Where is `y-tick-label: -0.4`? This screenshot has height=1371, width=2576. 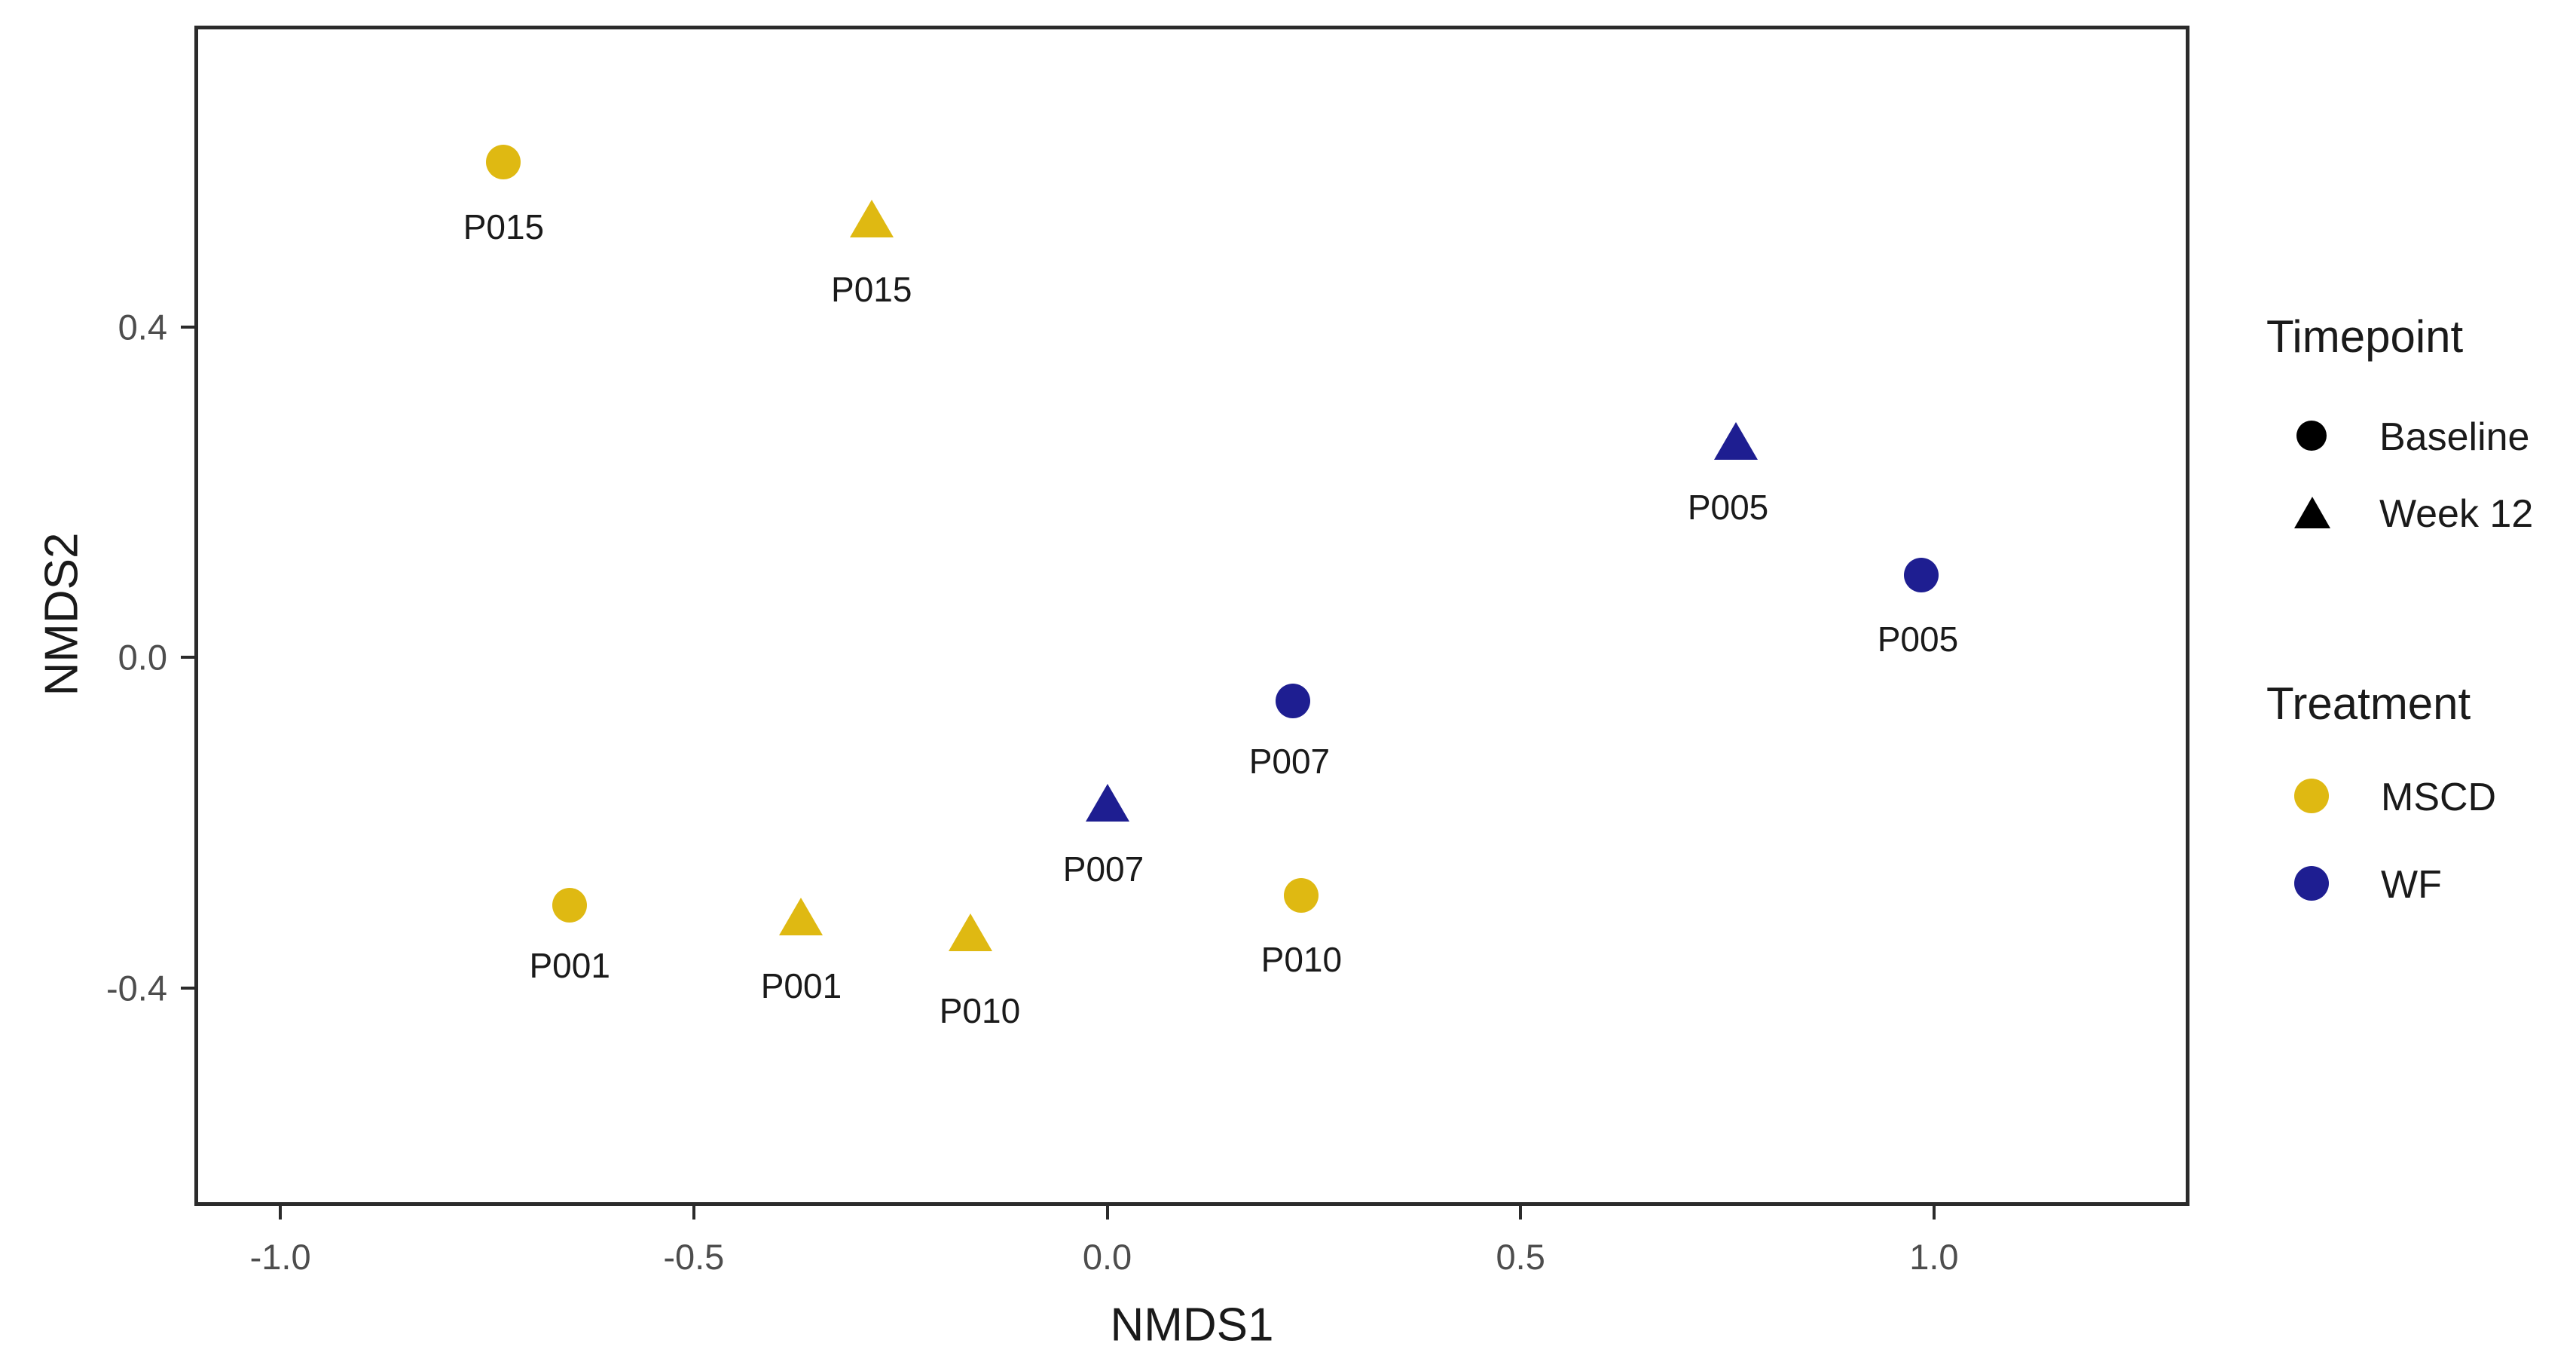 y-tick-label: -0.4 is located at coordinates (136, 988).